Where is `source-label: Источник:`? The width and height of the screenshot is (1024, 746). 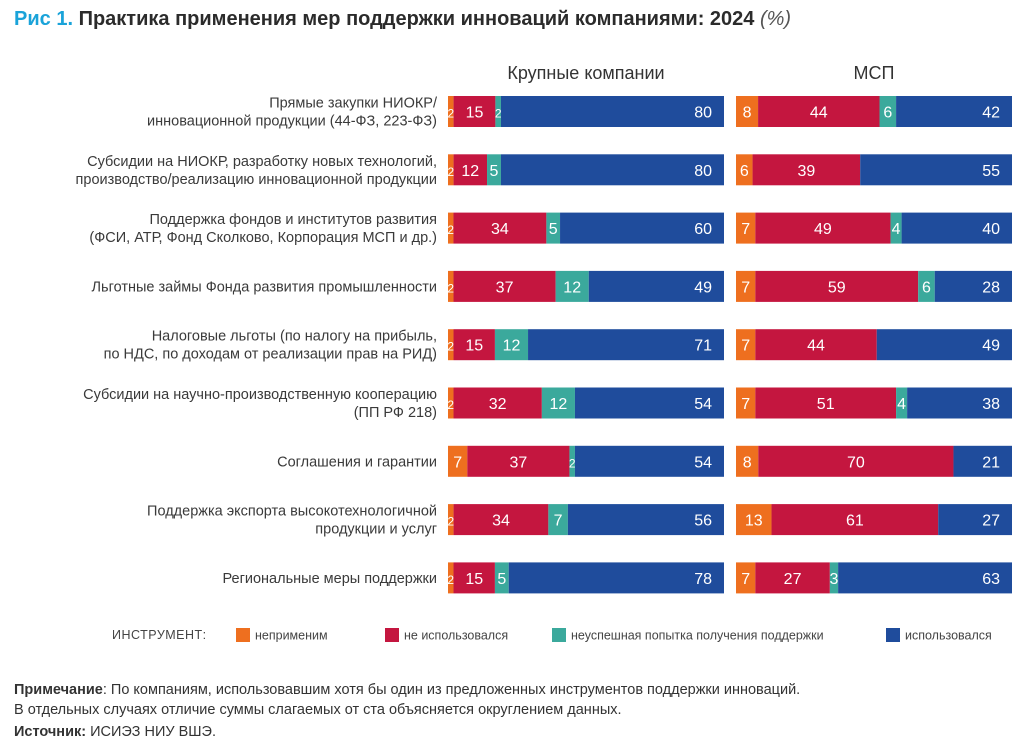
source-label: Источник: is located at coordinates (50, 732).